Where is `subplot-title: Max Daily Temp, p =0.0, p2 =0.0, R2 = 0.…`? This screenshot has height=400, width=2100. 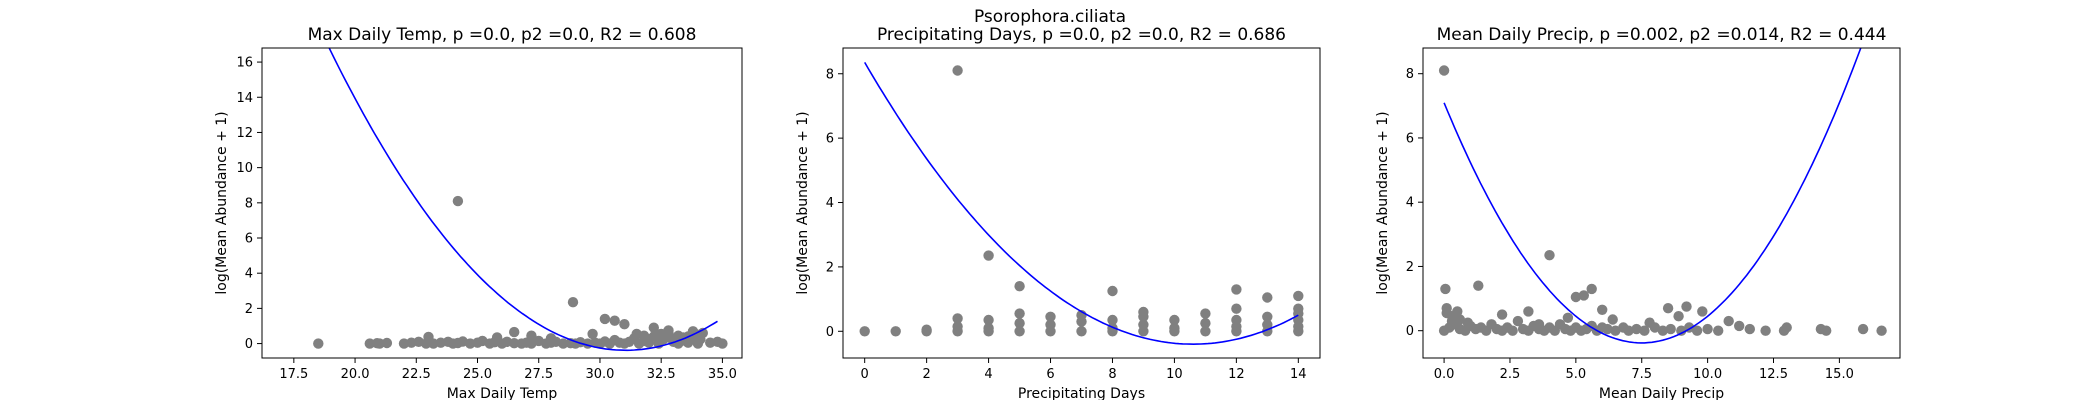 subplot-title: Max Daily Temp, p =0.0, p2 =0.0, R2 = 0.… is located at coordinates (502, 35).